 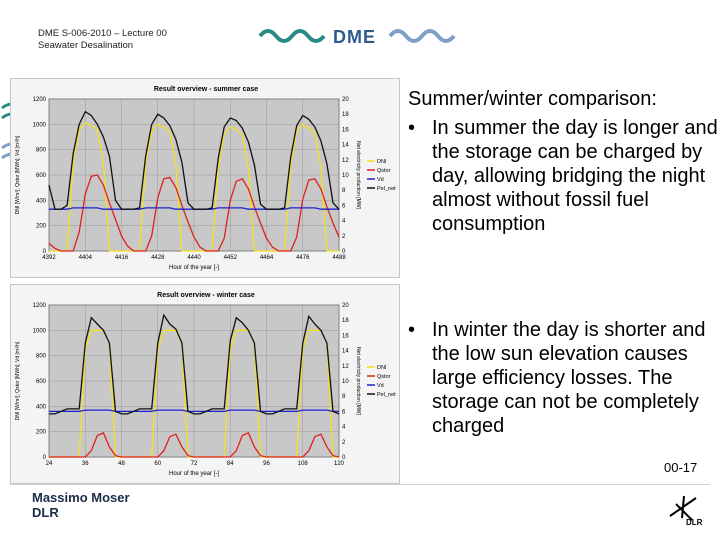 What do you see at coordinates (122, 258) in the screenshot?
I see `x-tick-label: 4416` at bounding box center [122, 258].